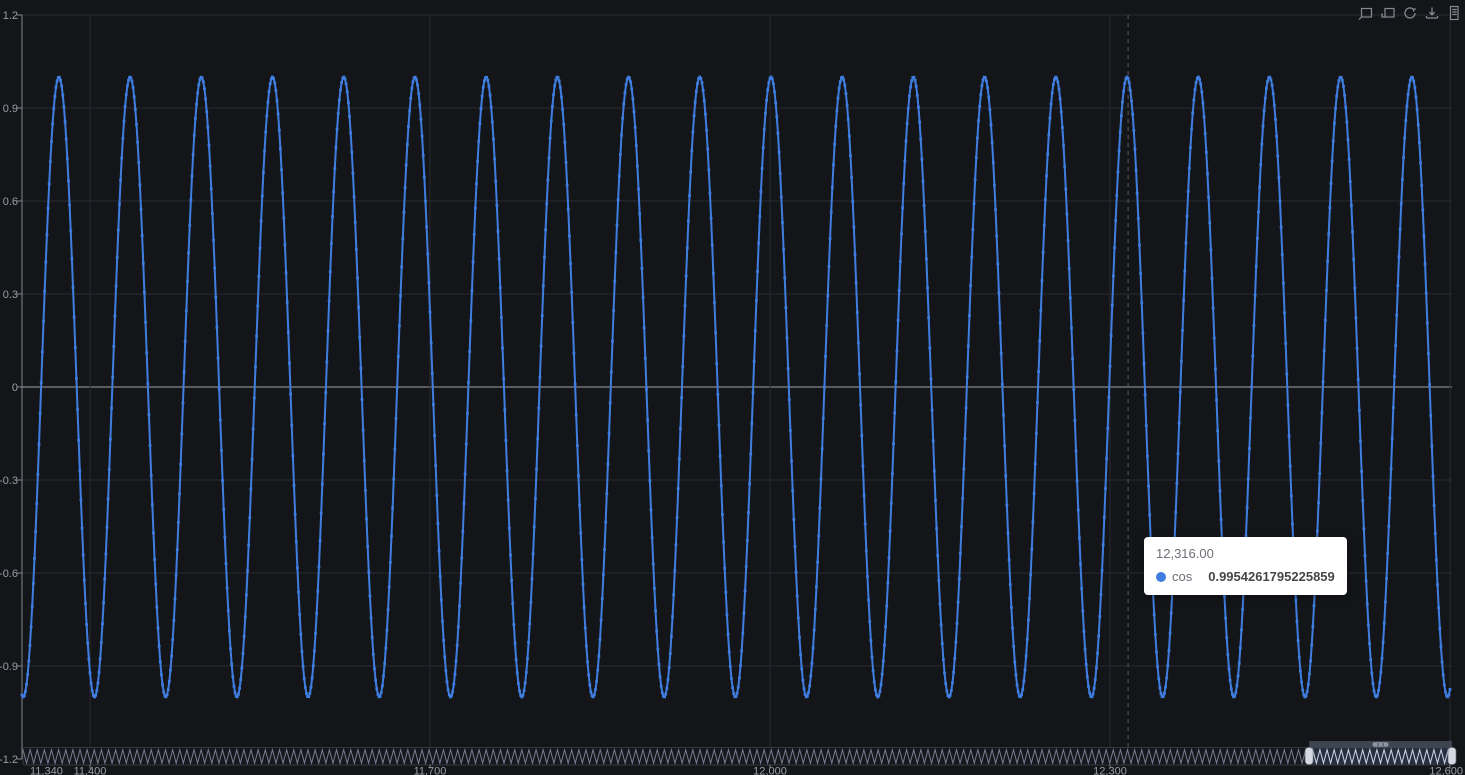  Describe the element at coordinates (9, 481) in the screenshot. I see `y-axis-label: -0.3` at that location.